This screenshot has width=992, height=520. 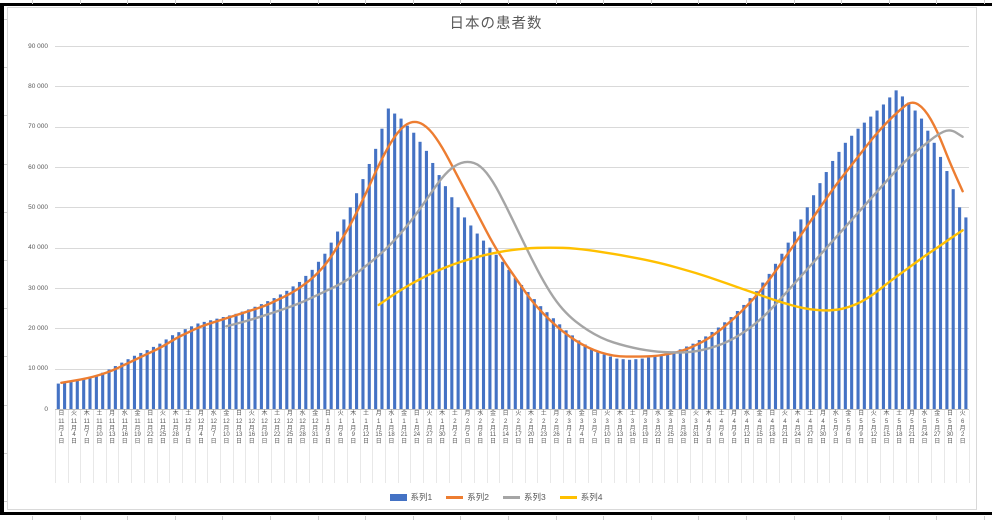 I want to click on legend: 系列1 系列2 系列3 系列4, so click(x=496, y=497).